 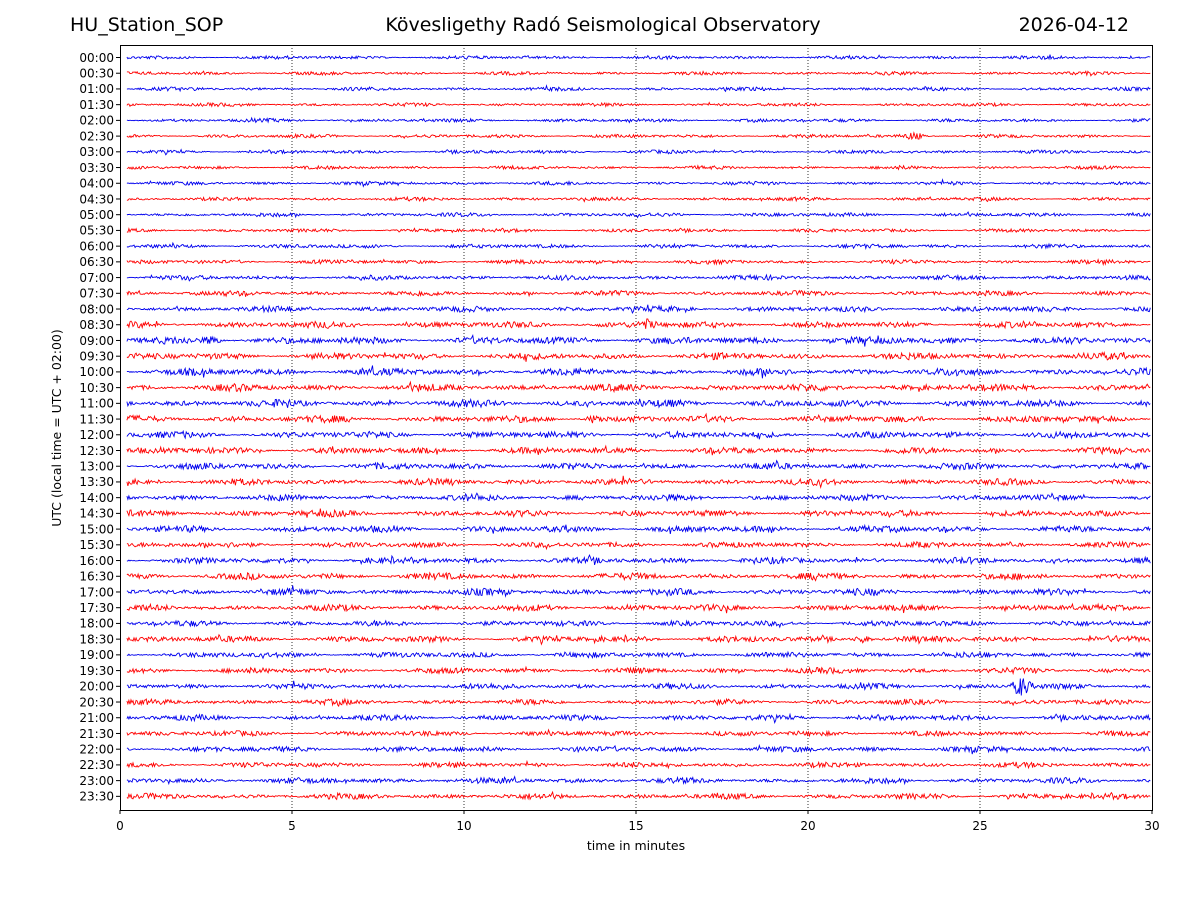 I want to click on row-time-label: 00:30, so click(x=96, y=74).